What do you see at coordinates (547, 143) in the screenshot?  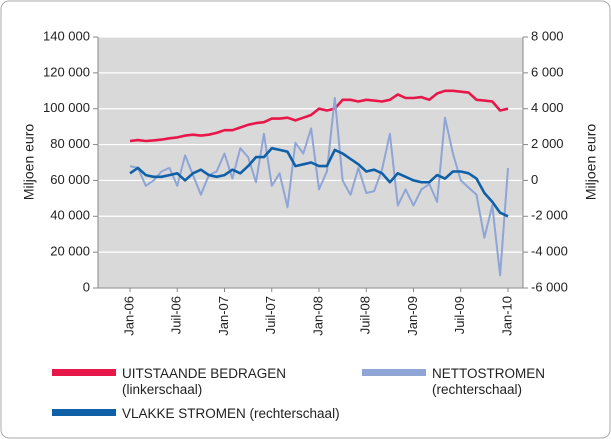 I see `y2-tick-label: 2 000` at bounding box center [547, 143].